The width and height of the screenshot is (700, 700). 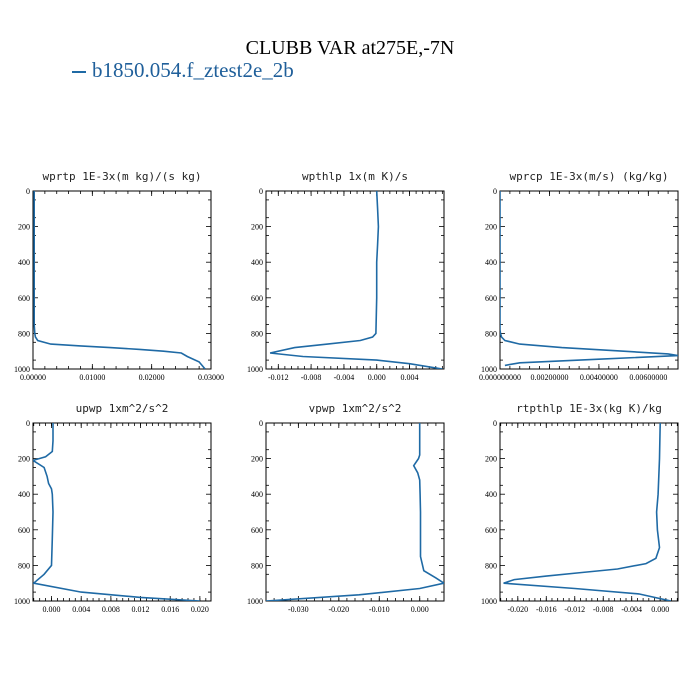 I want to click on x-tick-label: -0.010, so click(x=379, y=609).